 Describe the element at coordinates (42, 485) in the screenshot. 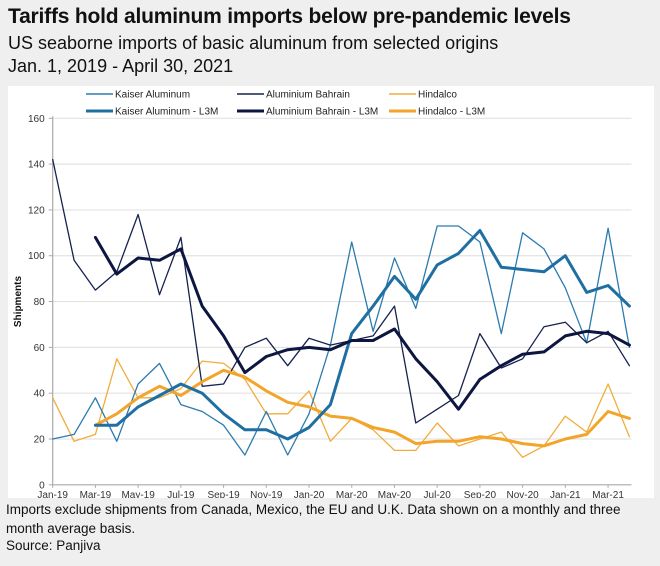

I see `y-tick-label: 0` at that location.